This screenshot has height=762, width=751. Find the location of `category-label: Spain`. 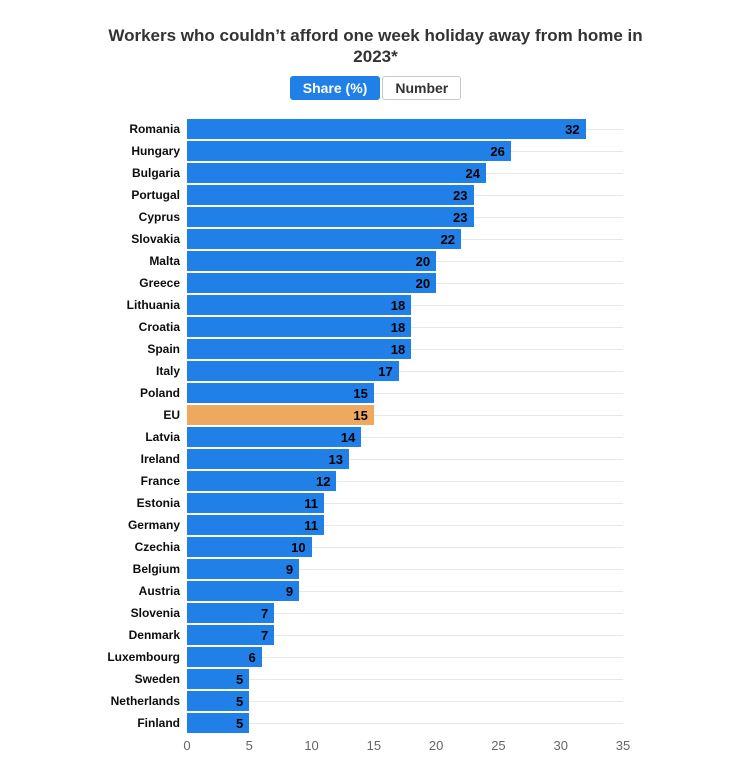

category-label: Spain is located at coordinates (163, 349).